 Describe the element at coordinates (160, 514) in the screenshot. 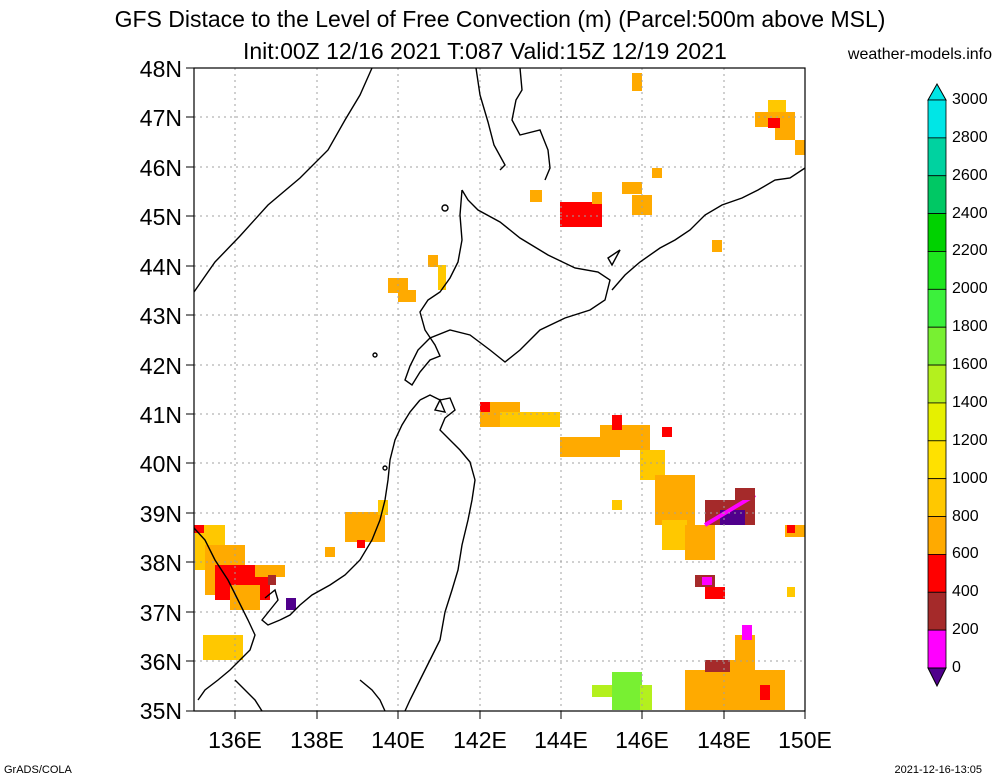

I see `lat-label: 39N` at that location.